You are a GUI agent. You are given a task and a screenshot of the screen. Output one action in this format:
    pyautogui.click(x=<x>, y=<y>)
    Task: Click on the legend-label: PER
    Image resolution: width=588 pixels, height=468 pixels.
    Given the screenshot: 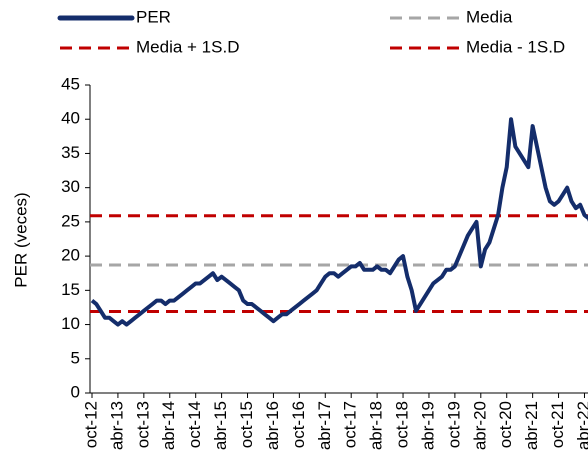 What is the action you would take?
    pyautogui.click(x=153, y=16)
    